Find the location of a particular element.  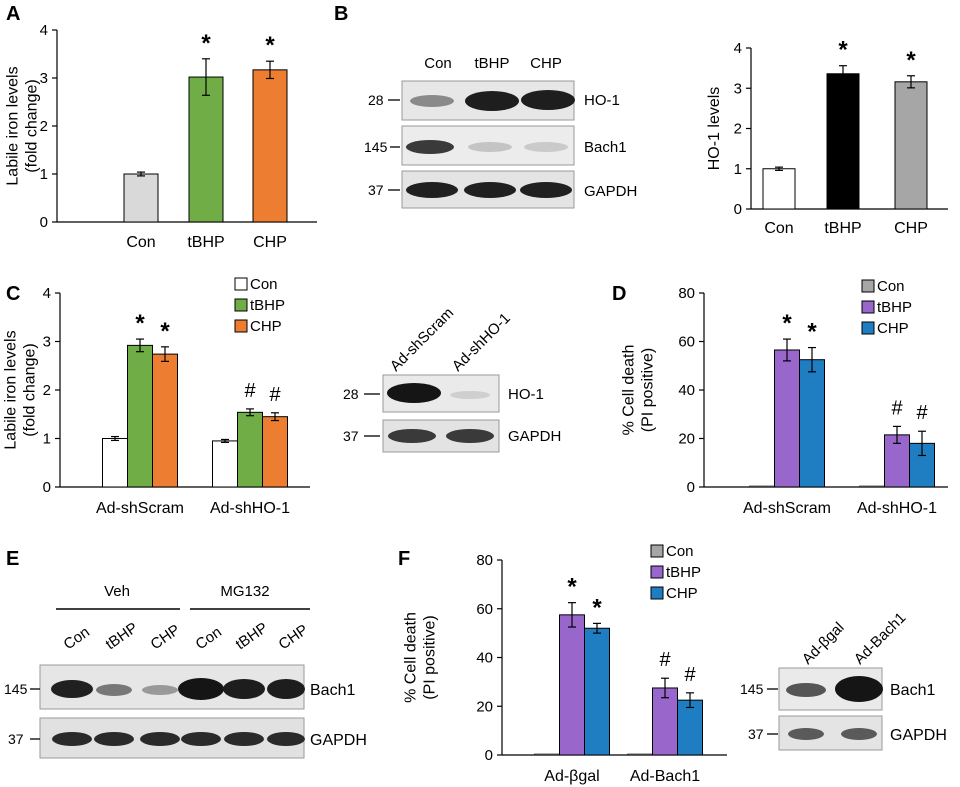

x-category-label: Ad-Bach1 is located at coordinates (665, 776).